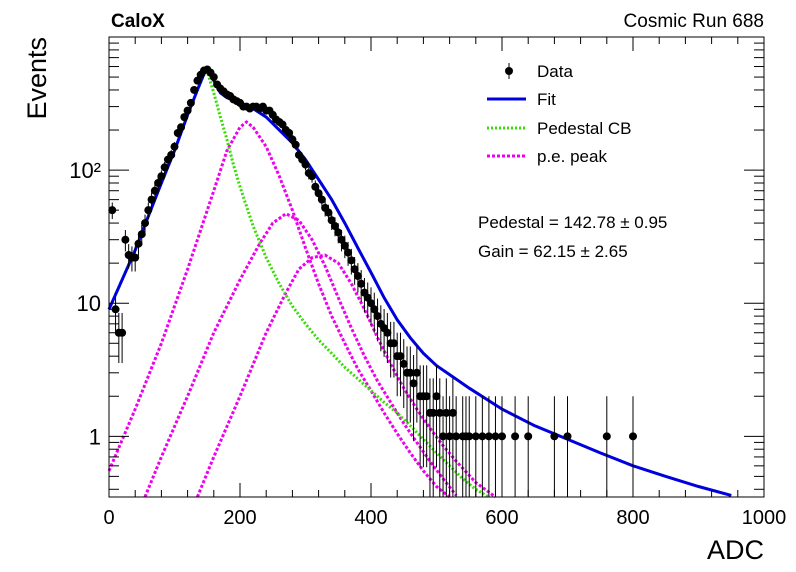  Describe the element at coordinates (509, 71) in the screenshot. I see `legend-marker-data` at that location.